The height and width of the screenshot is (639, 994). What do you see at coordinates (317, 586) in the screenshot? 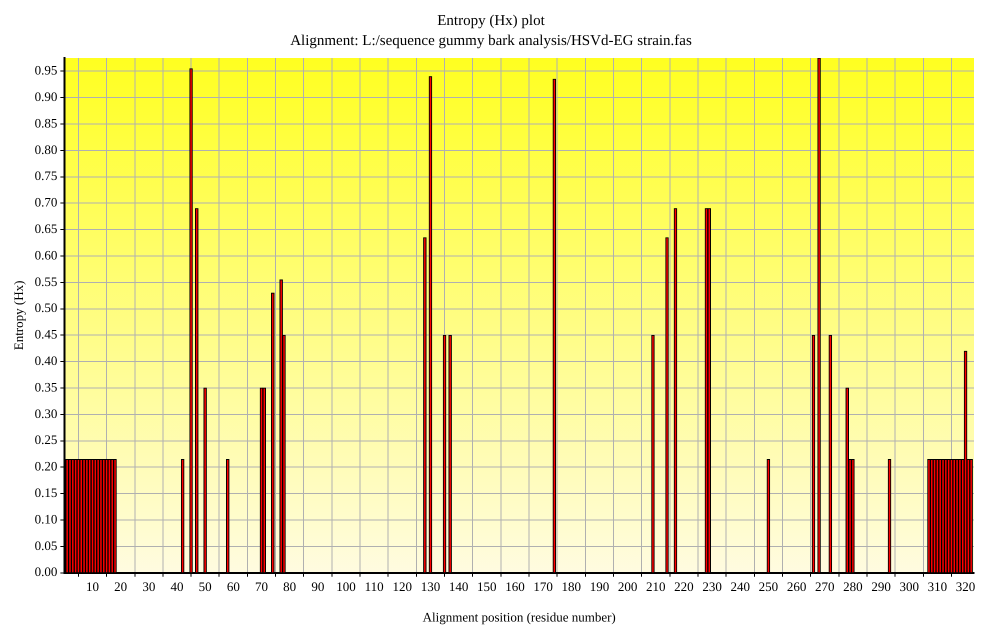
I see `x-tick-label: 90` at bounding box center [317, 586].